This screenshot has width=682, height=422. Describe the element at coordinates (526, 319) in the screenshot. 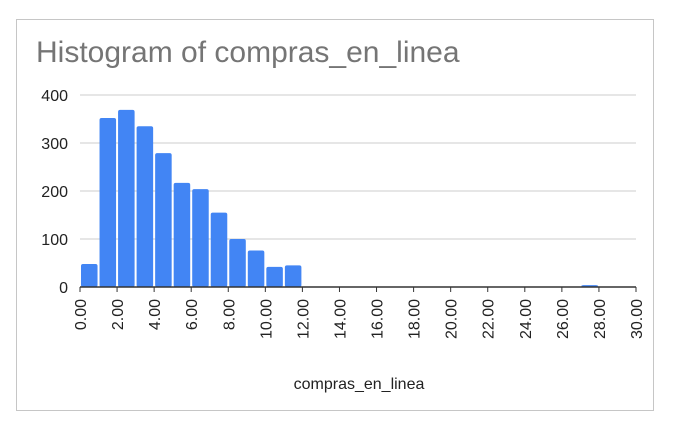

I see `x-tick-label: 24.00` at that location.